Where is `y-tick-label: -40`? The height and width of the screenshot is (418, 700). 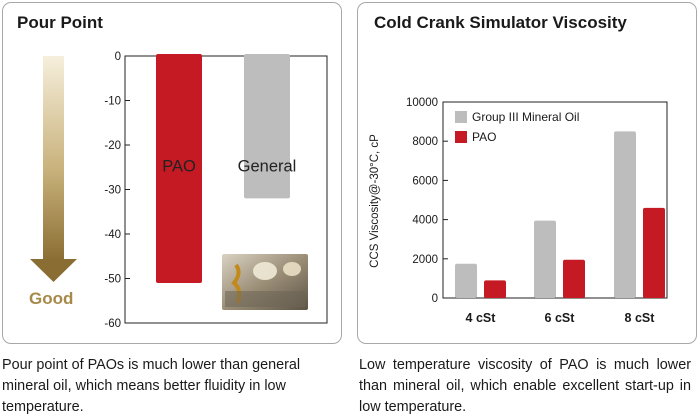
y-tick-label: -40 is located at coordinates (112, 235).